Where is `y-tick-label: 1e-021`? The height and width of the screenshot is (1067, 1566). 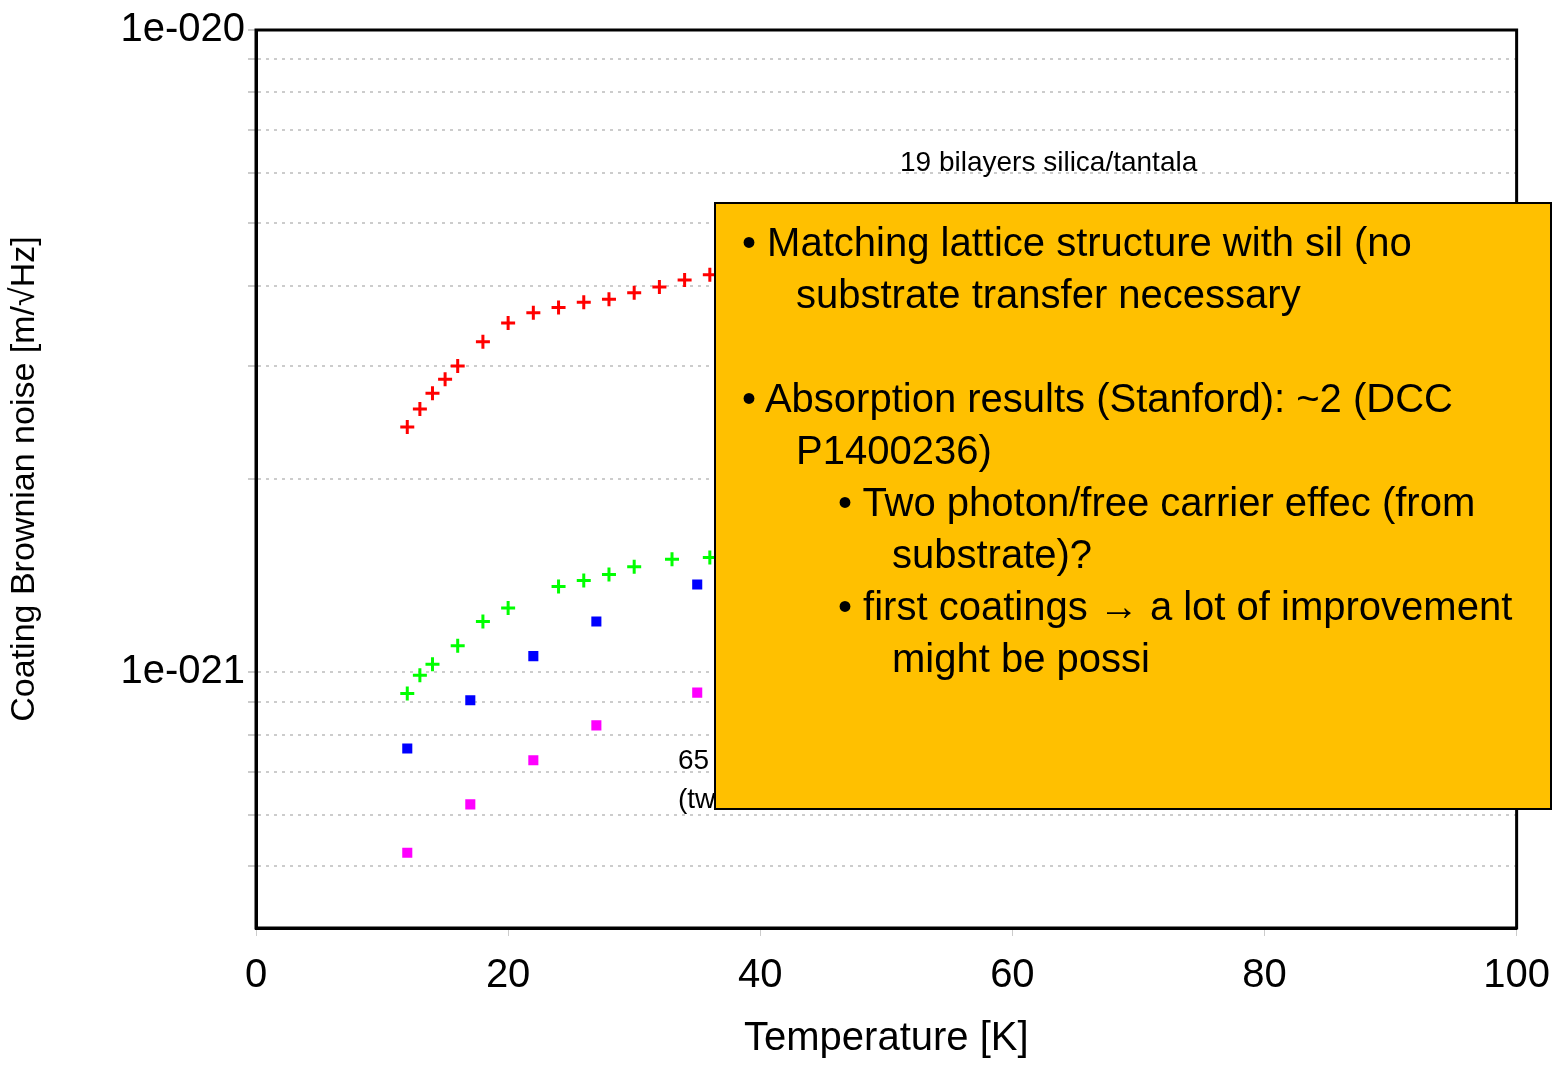 y-tick-label: 1e-021 is located at coordinates (182, 669).